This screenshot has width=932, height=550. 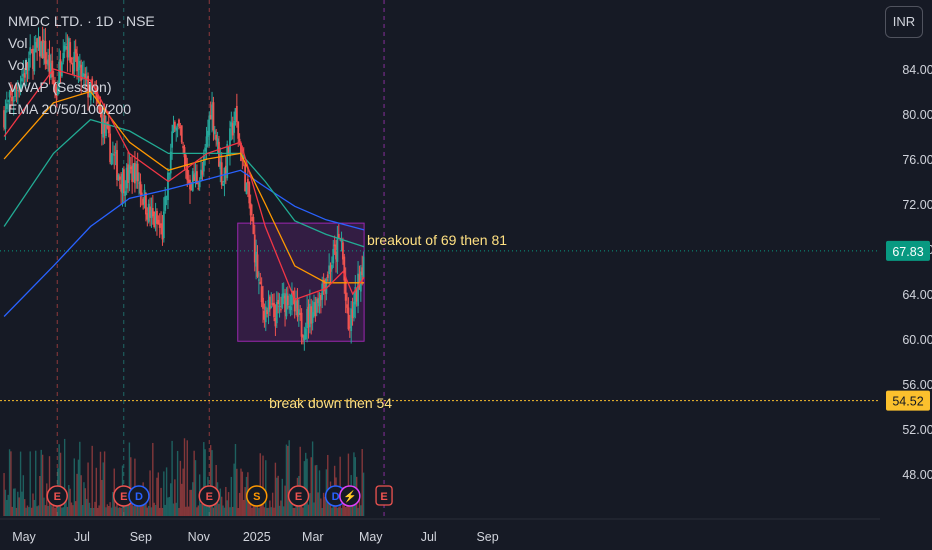 I want to click on svg-text: S, so click(x=256, y=497).